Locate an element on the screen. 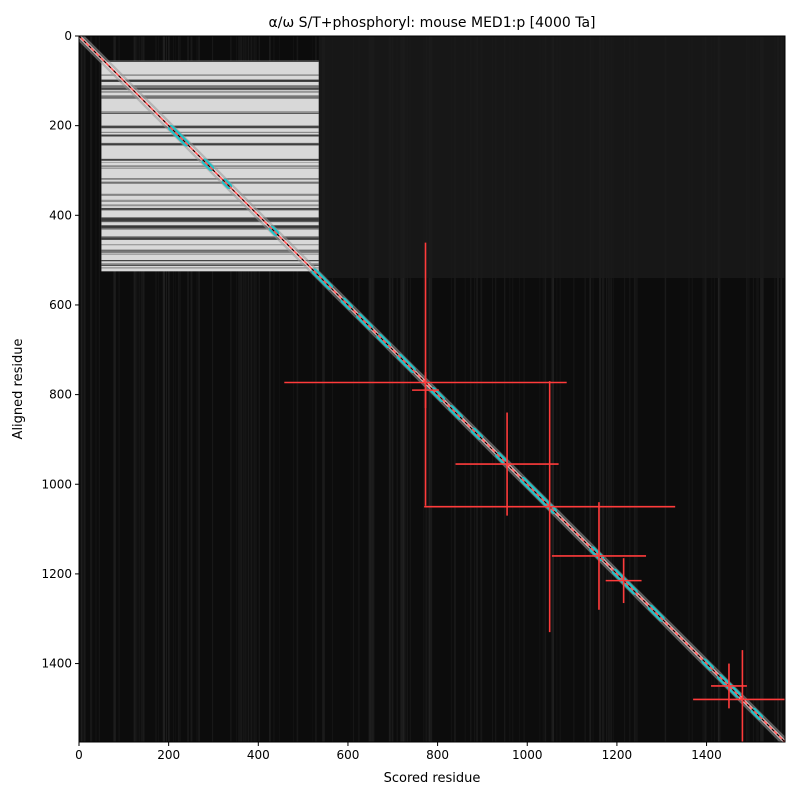 This screenshot has height=804, width=800. x-tick-label: 200 is located at coordinates (168, 755).